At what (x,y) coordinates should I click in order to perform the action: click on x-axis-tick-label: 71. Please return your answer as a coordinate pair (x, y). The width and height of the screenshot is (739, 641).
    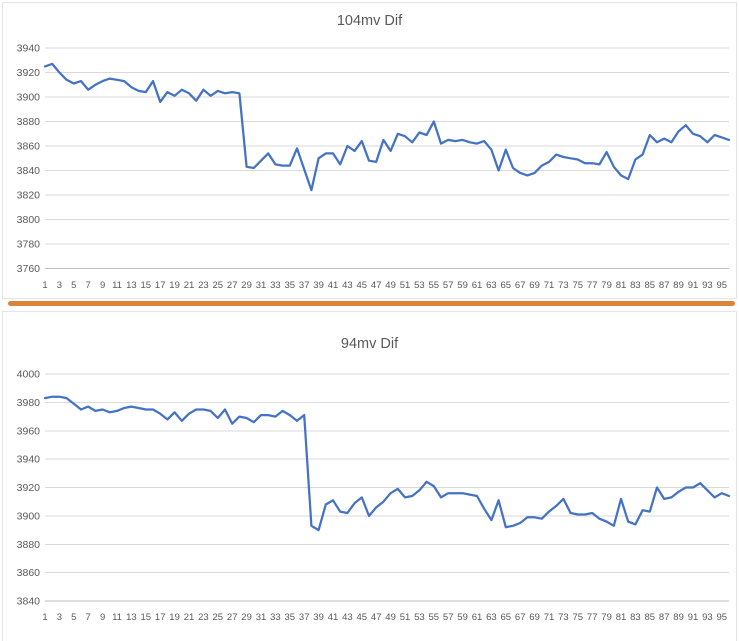
    Looking at the image, I should click on (549, 617).